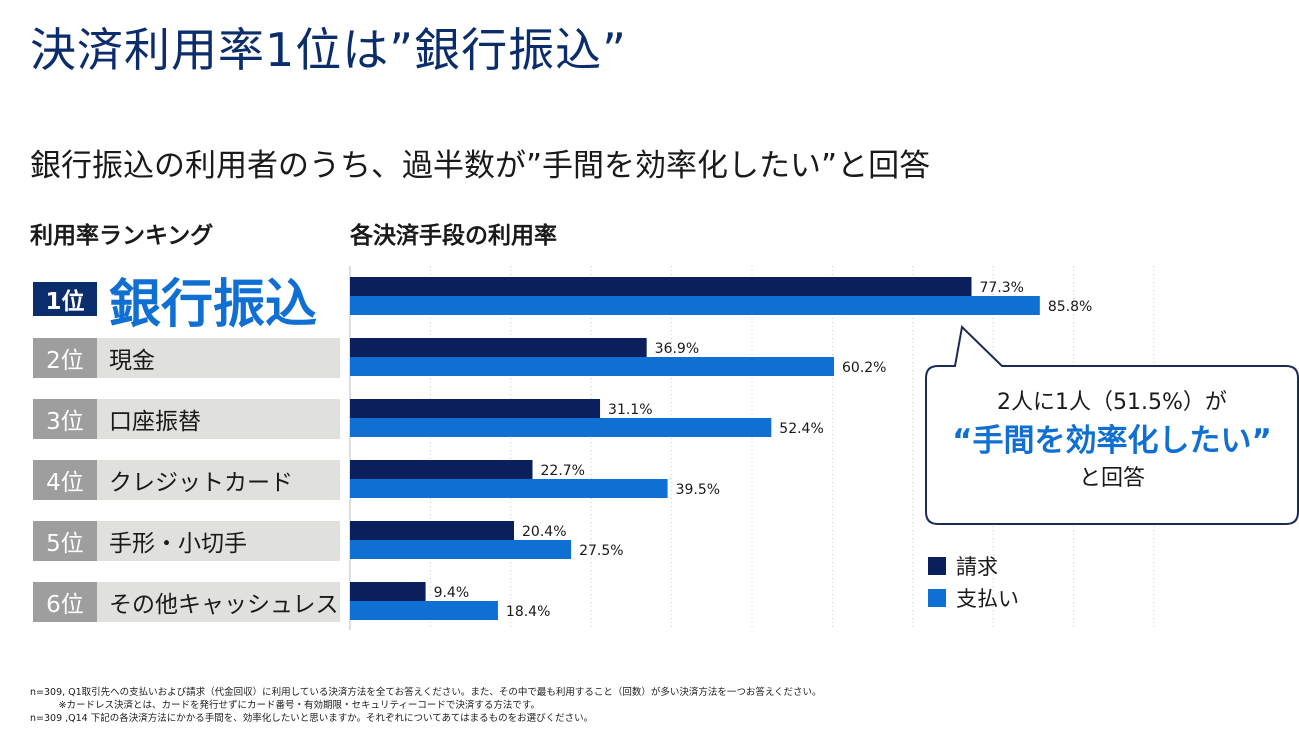 The image size is (1299, 738). What do you see at coordinates (218, 358) in the screenshot?
I see `rank-name: 現金` at bounding box center [218, 358].